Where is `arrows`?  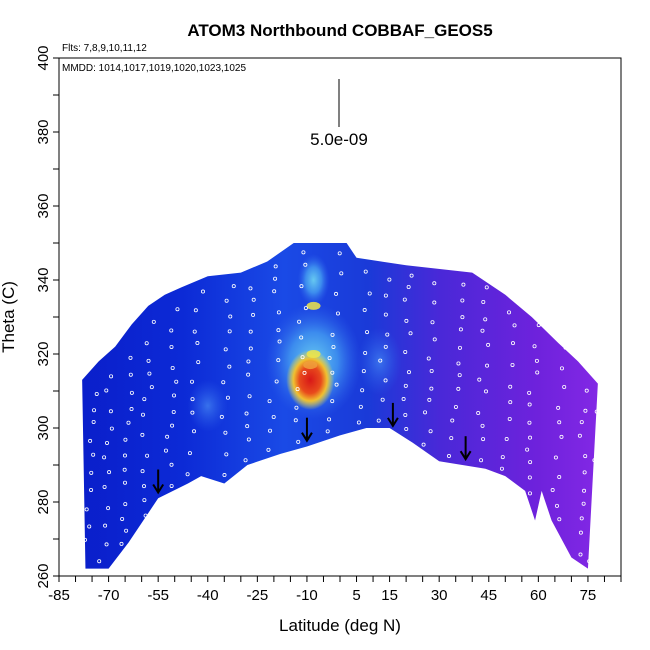
arrows is located at coordinates (312, 448).